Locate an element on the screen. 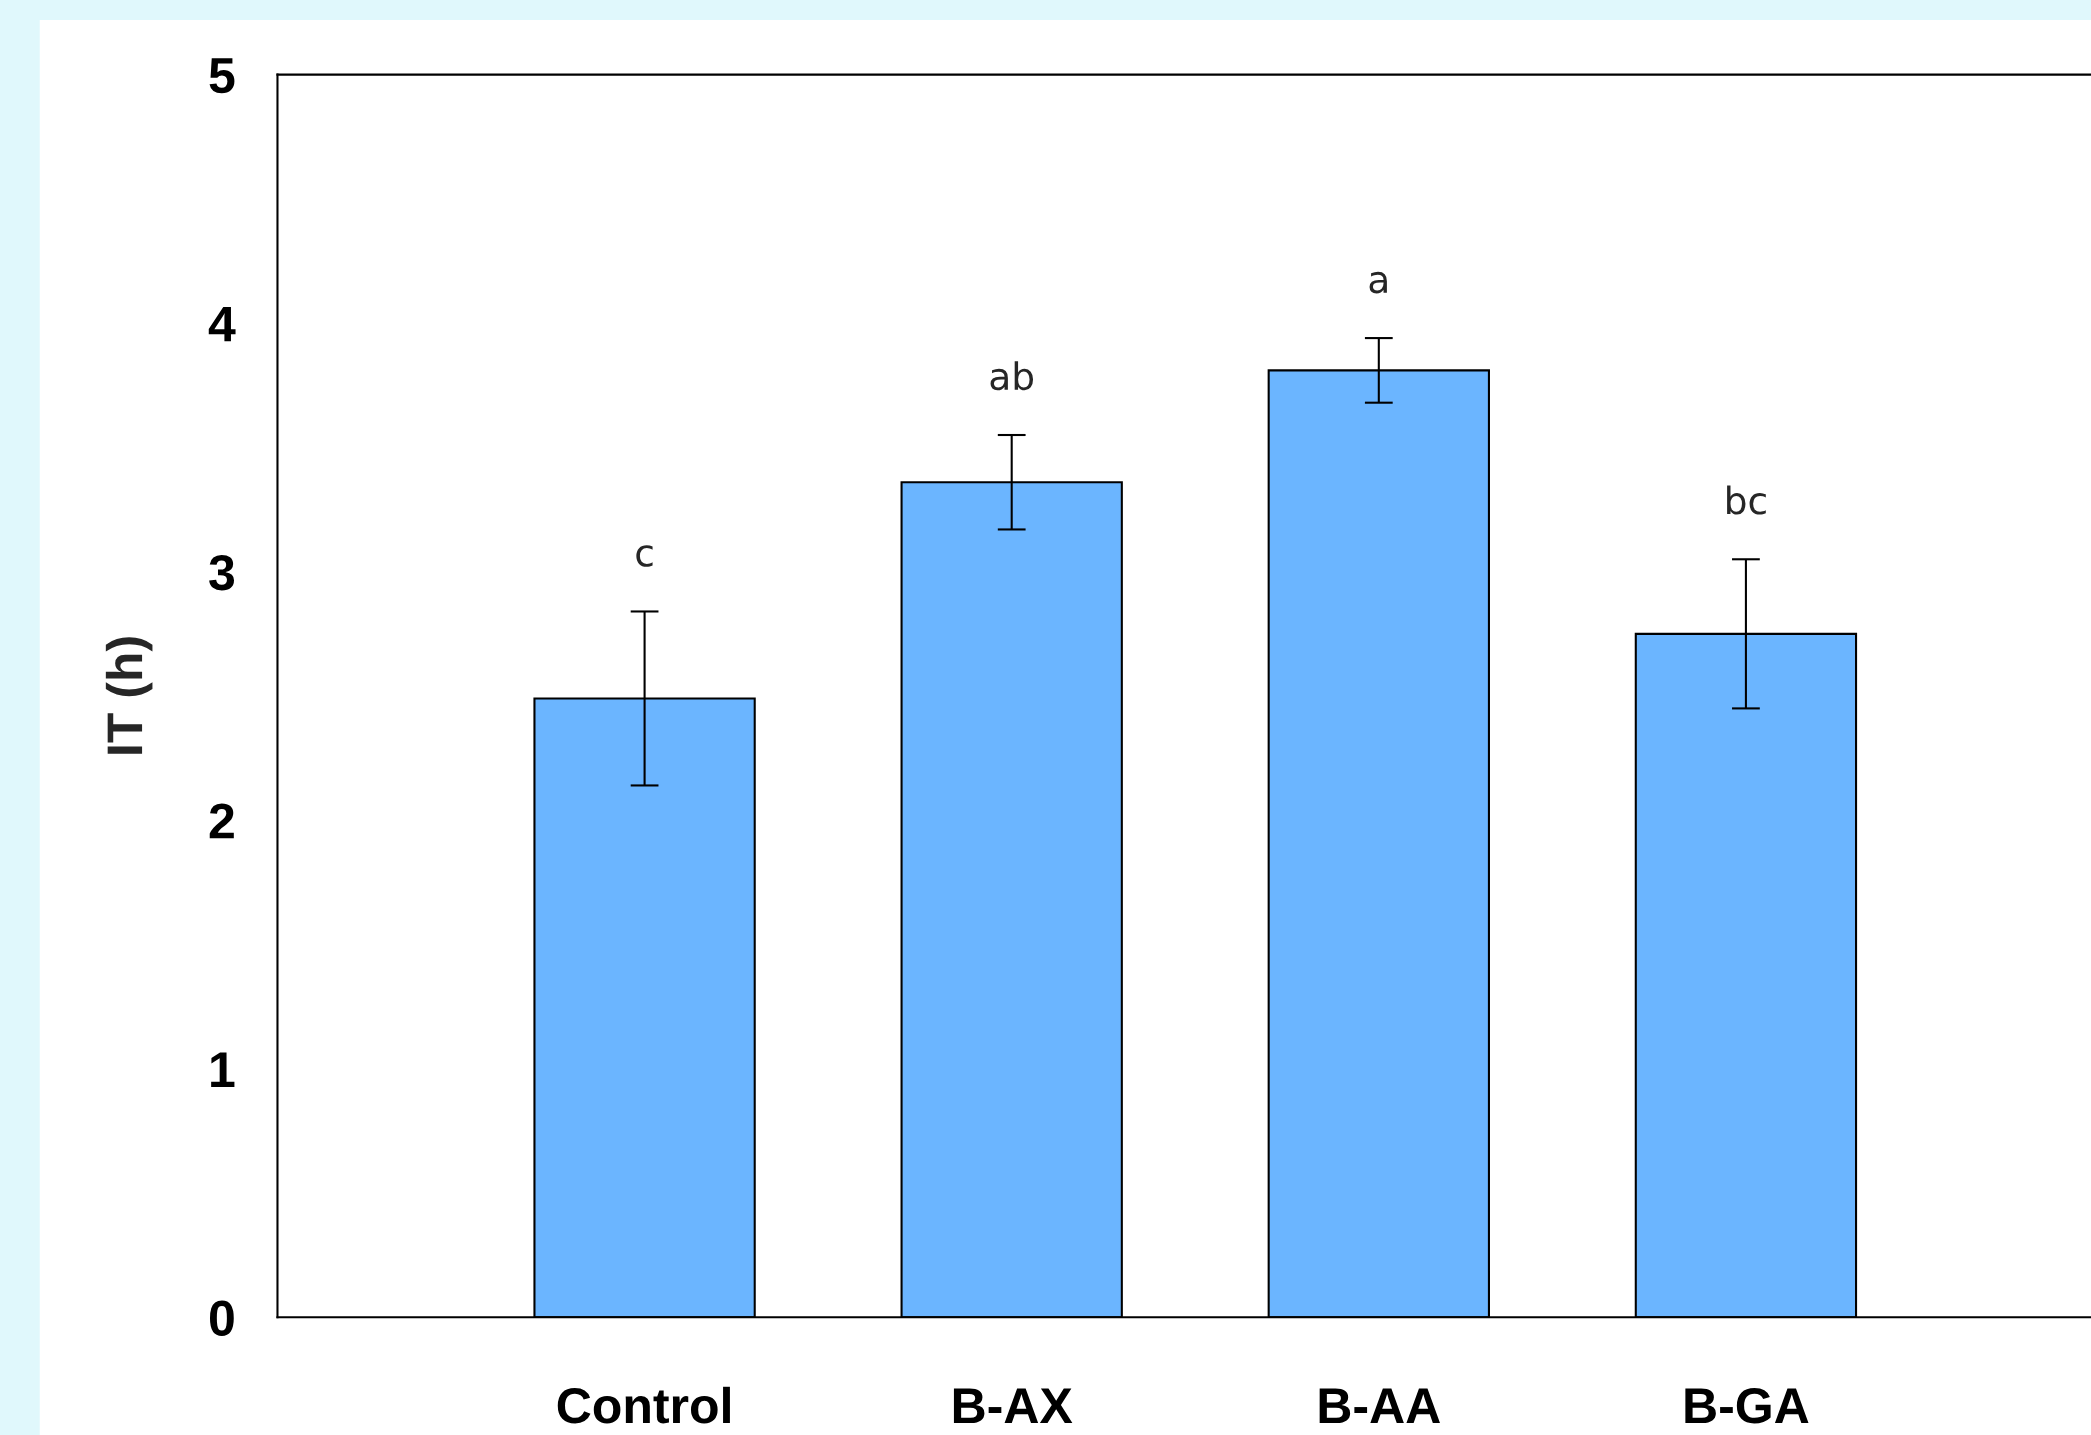  y-tick-label: 1 is located at coordinates (223, 1069).